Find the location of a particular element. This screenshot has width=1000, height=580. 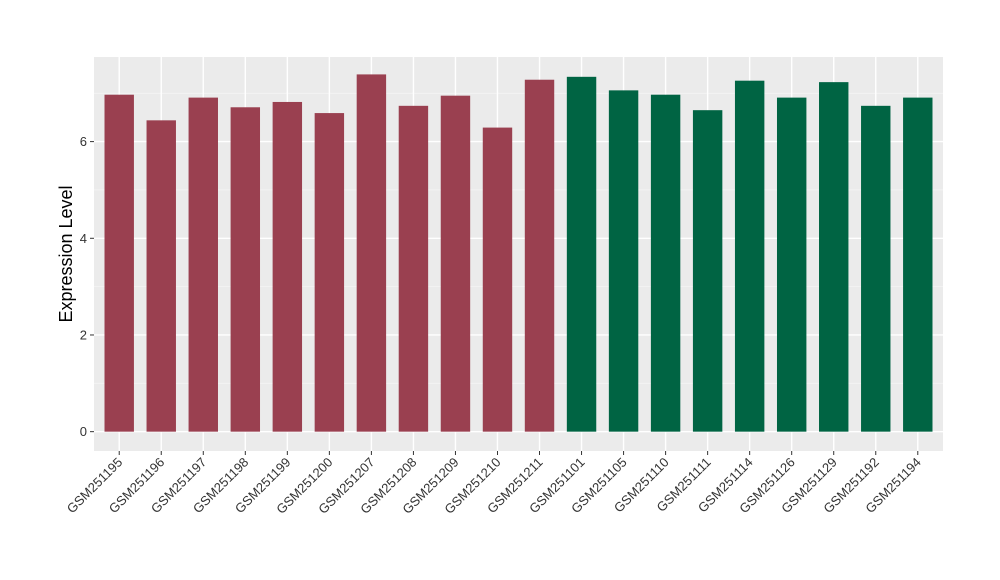

y-axis: 0 2 4 6 is located at coordinates (87, 286).